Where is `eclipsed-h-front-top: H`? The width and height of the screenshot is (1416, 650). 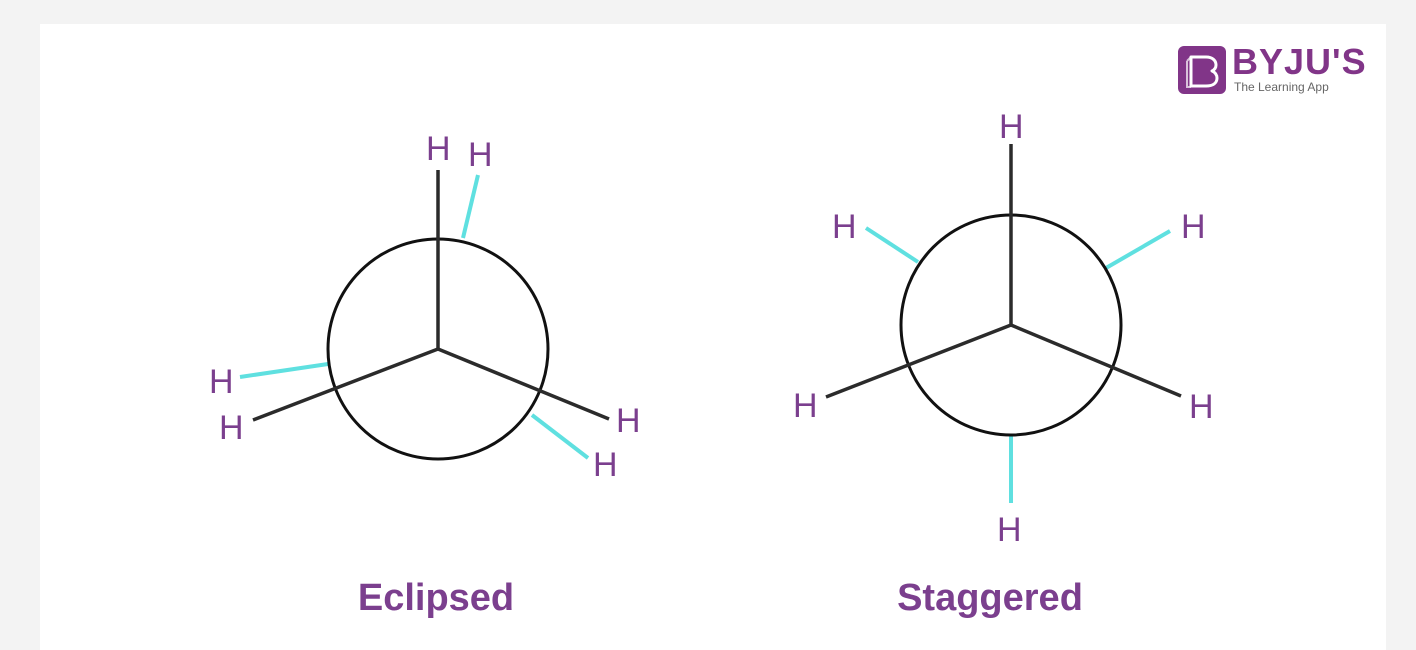
eclipsed-h-front-top: H is located at coordinates (438, 149).